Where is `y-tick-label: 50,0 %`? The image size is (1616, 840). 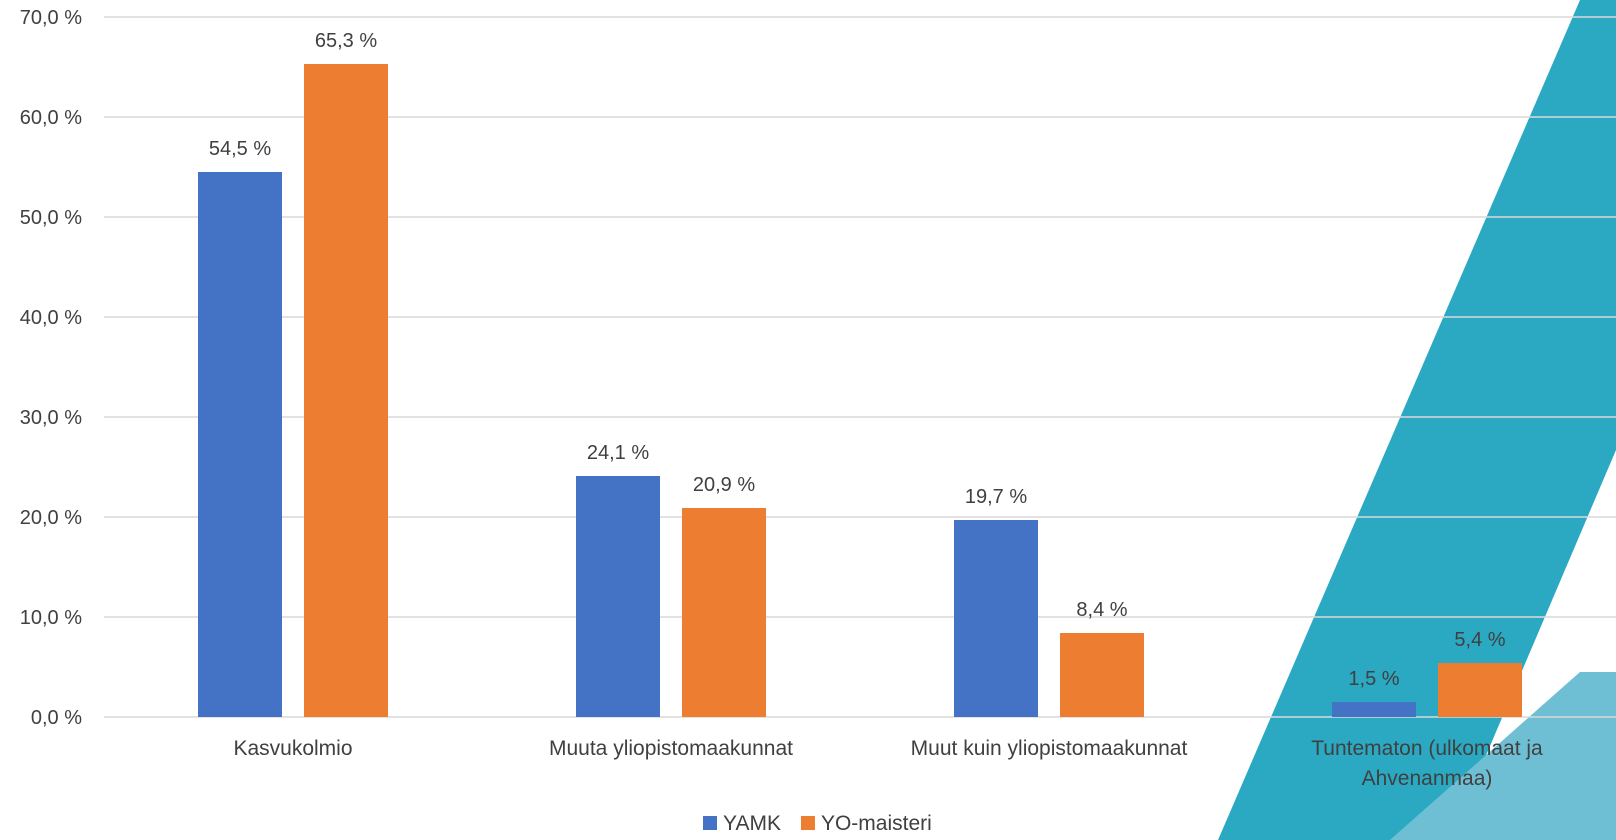
y-tick-label: 50,0 % is located at coordinates (51, 218).